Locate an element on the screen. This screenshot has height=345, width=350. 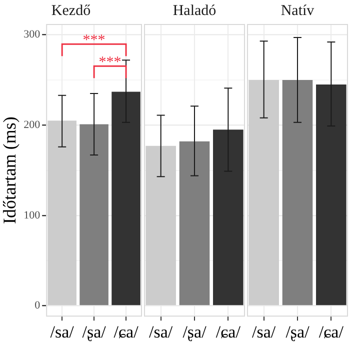
y-tick-label: 0 is located at coordinates (37, 306).